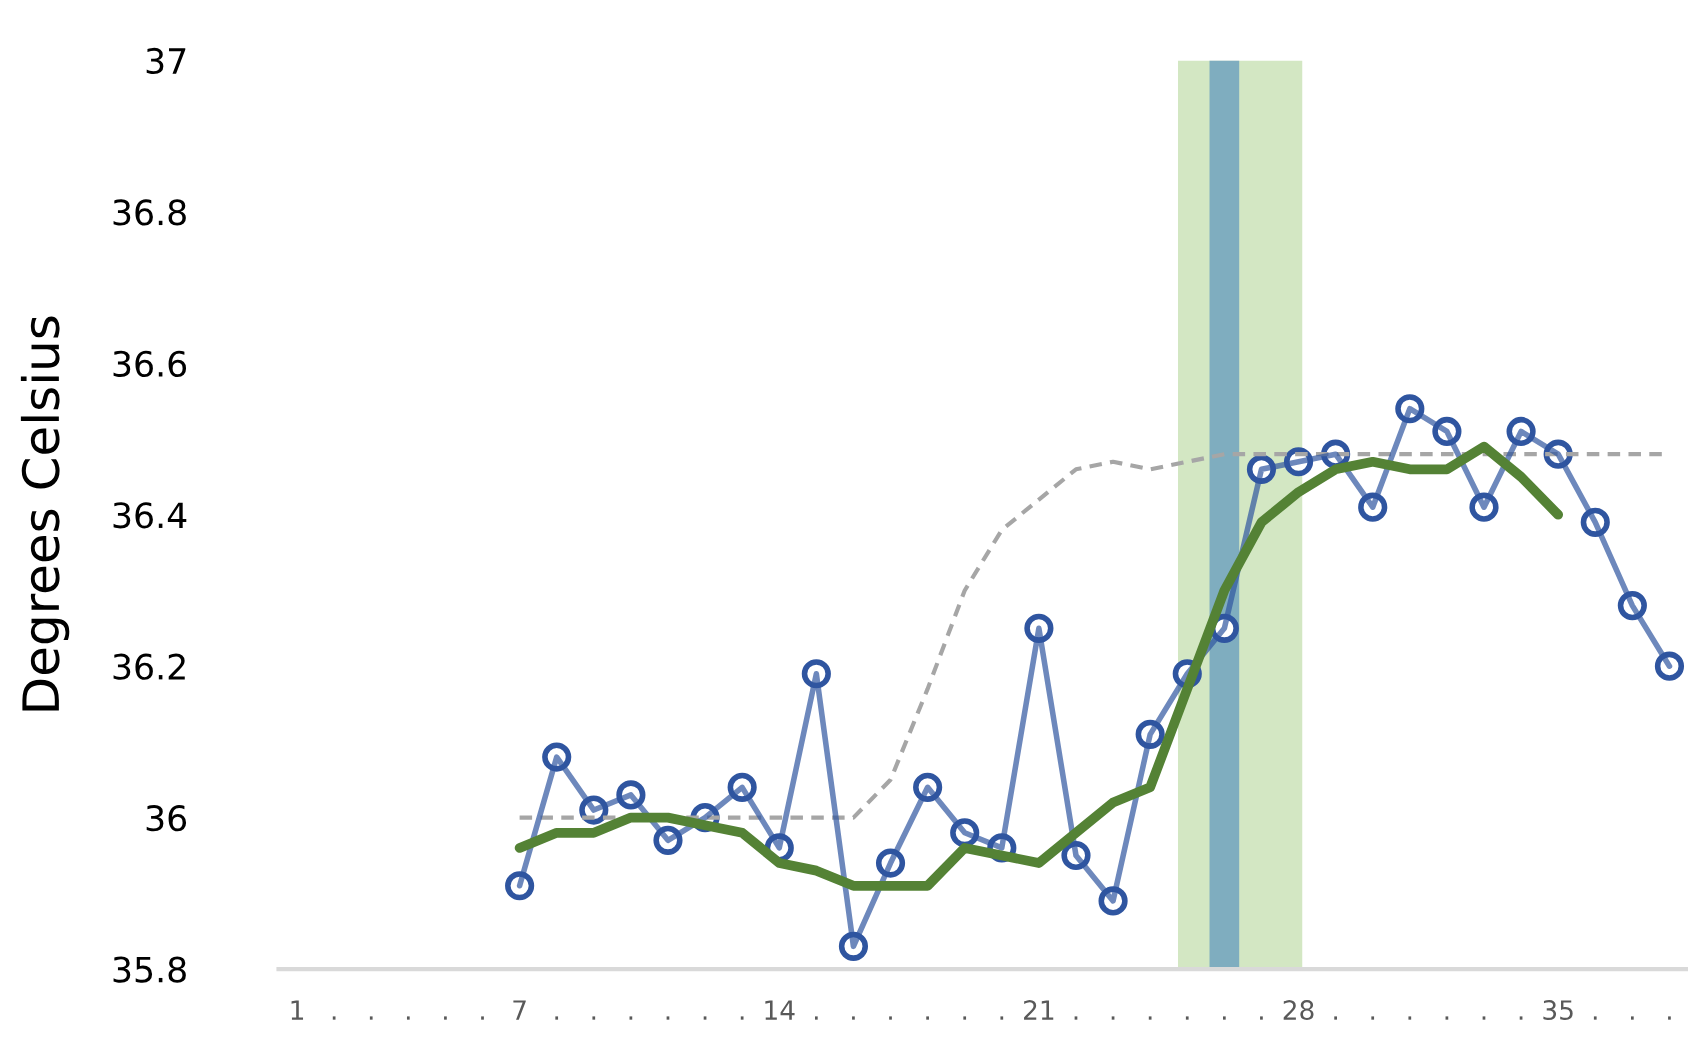 The image size is (1688, 1042). I want to click on y-tick-label: 35.8, so click(149, 969).